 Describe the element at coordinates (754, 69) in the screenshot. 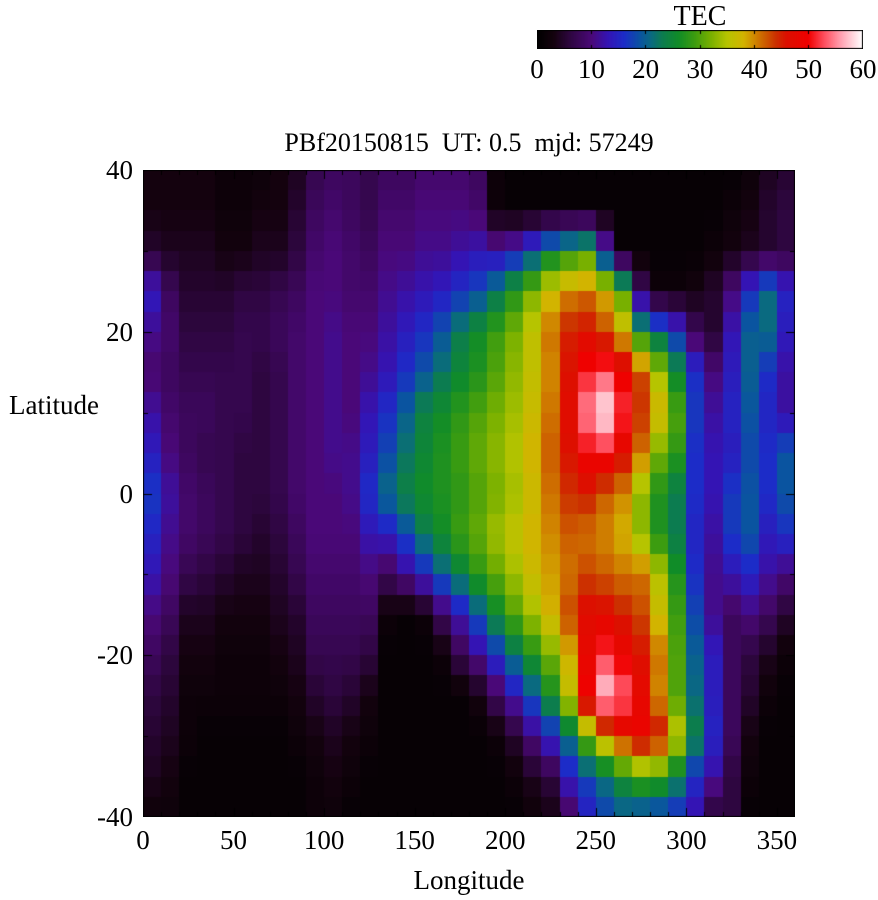

I see `colorbar-tick-label: 40` at that location.